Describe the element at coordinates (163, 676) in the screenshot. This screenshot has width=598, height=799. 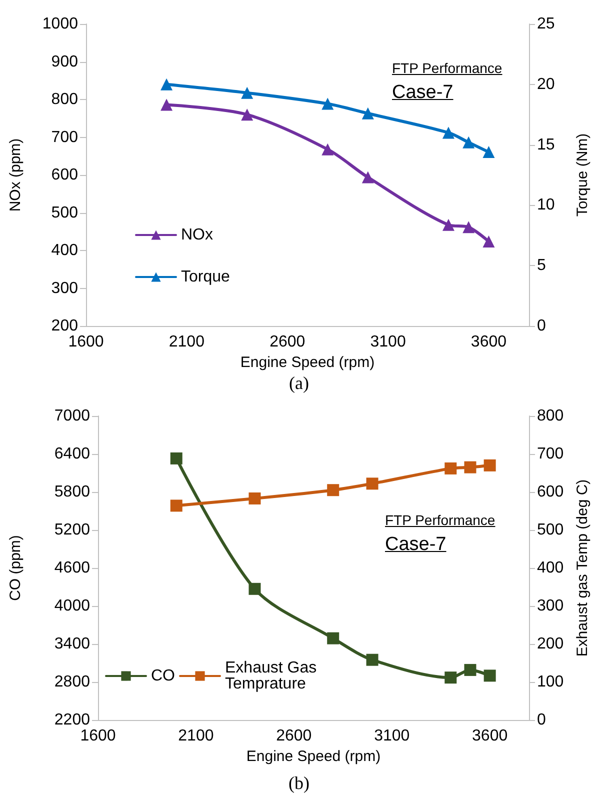
I see `legend-label: CO` at that location.